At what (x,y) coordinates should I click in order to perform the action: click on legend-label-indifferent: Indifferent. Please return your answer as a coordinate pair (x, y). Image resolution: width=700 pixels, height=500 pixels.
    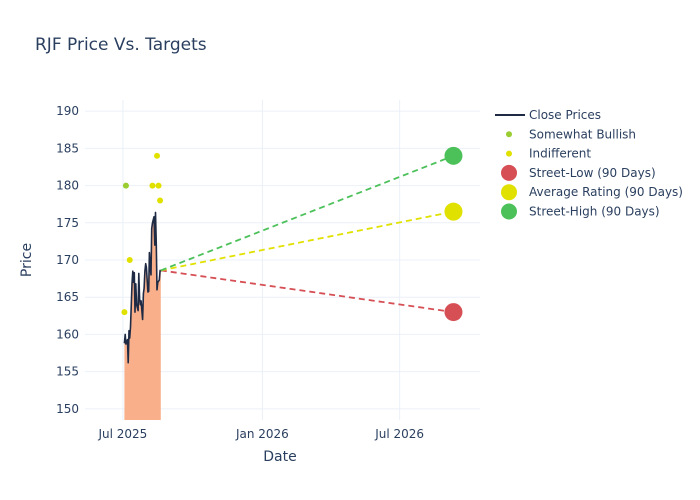
    Looking at the image, I should click on (560, 154).